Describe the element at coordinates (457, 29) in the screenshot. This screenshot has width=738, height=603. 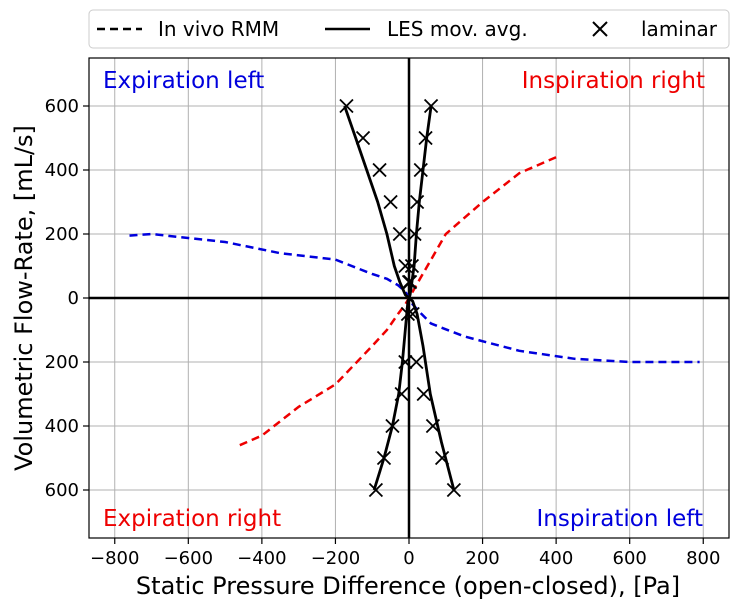
I see `legend-label-les: LES mov. avg.` at that location.